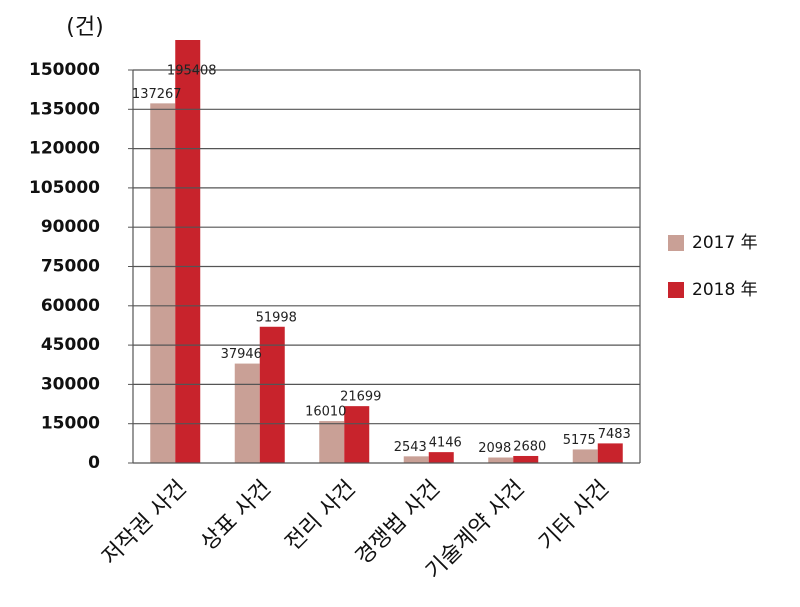 This screenshot has width=800, height=607. I want to click on y-tick-label: 30000, so click(70, 384).